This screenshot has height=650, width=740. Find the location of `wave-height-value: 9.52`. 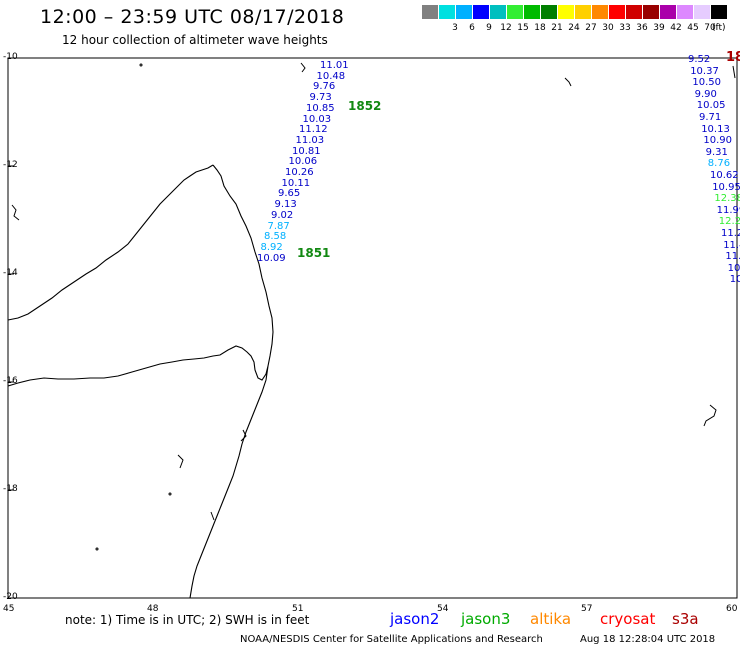

wave-height-value: 9.52 is located at coordinates (699, 59).